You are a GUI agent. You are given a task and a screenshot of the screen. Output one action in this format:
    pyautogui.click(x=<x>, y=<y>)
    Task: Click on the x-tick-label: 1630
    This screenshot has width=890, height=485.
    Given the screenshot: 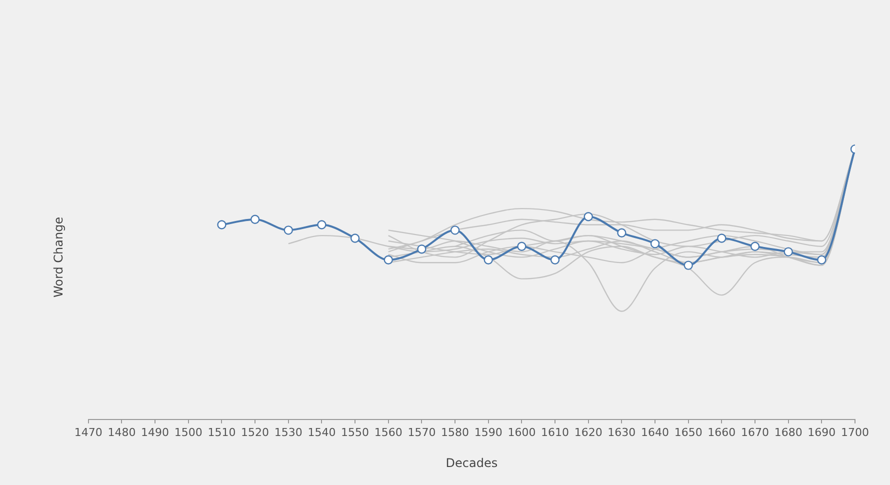 What is the action you would take?
    pyautogui.click(x=622, y=432)
    